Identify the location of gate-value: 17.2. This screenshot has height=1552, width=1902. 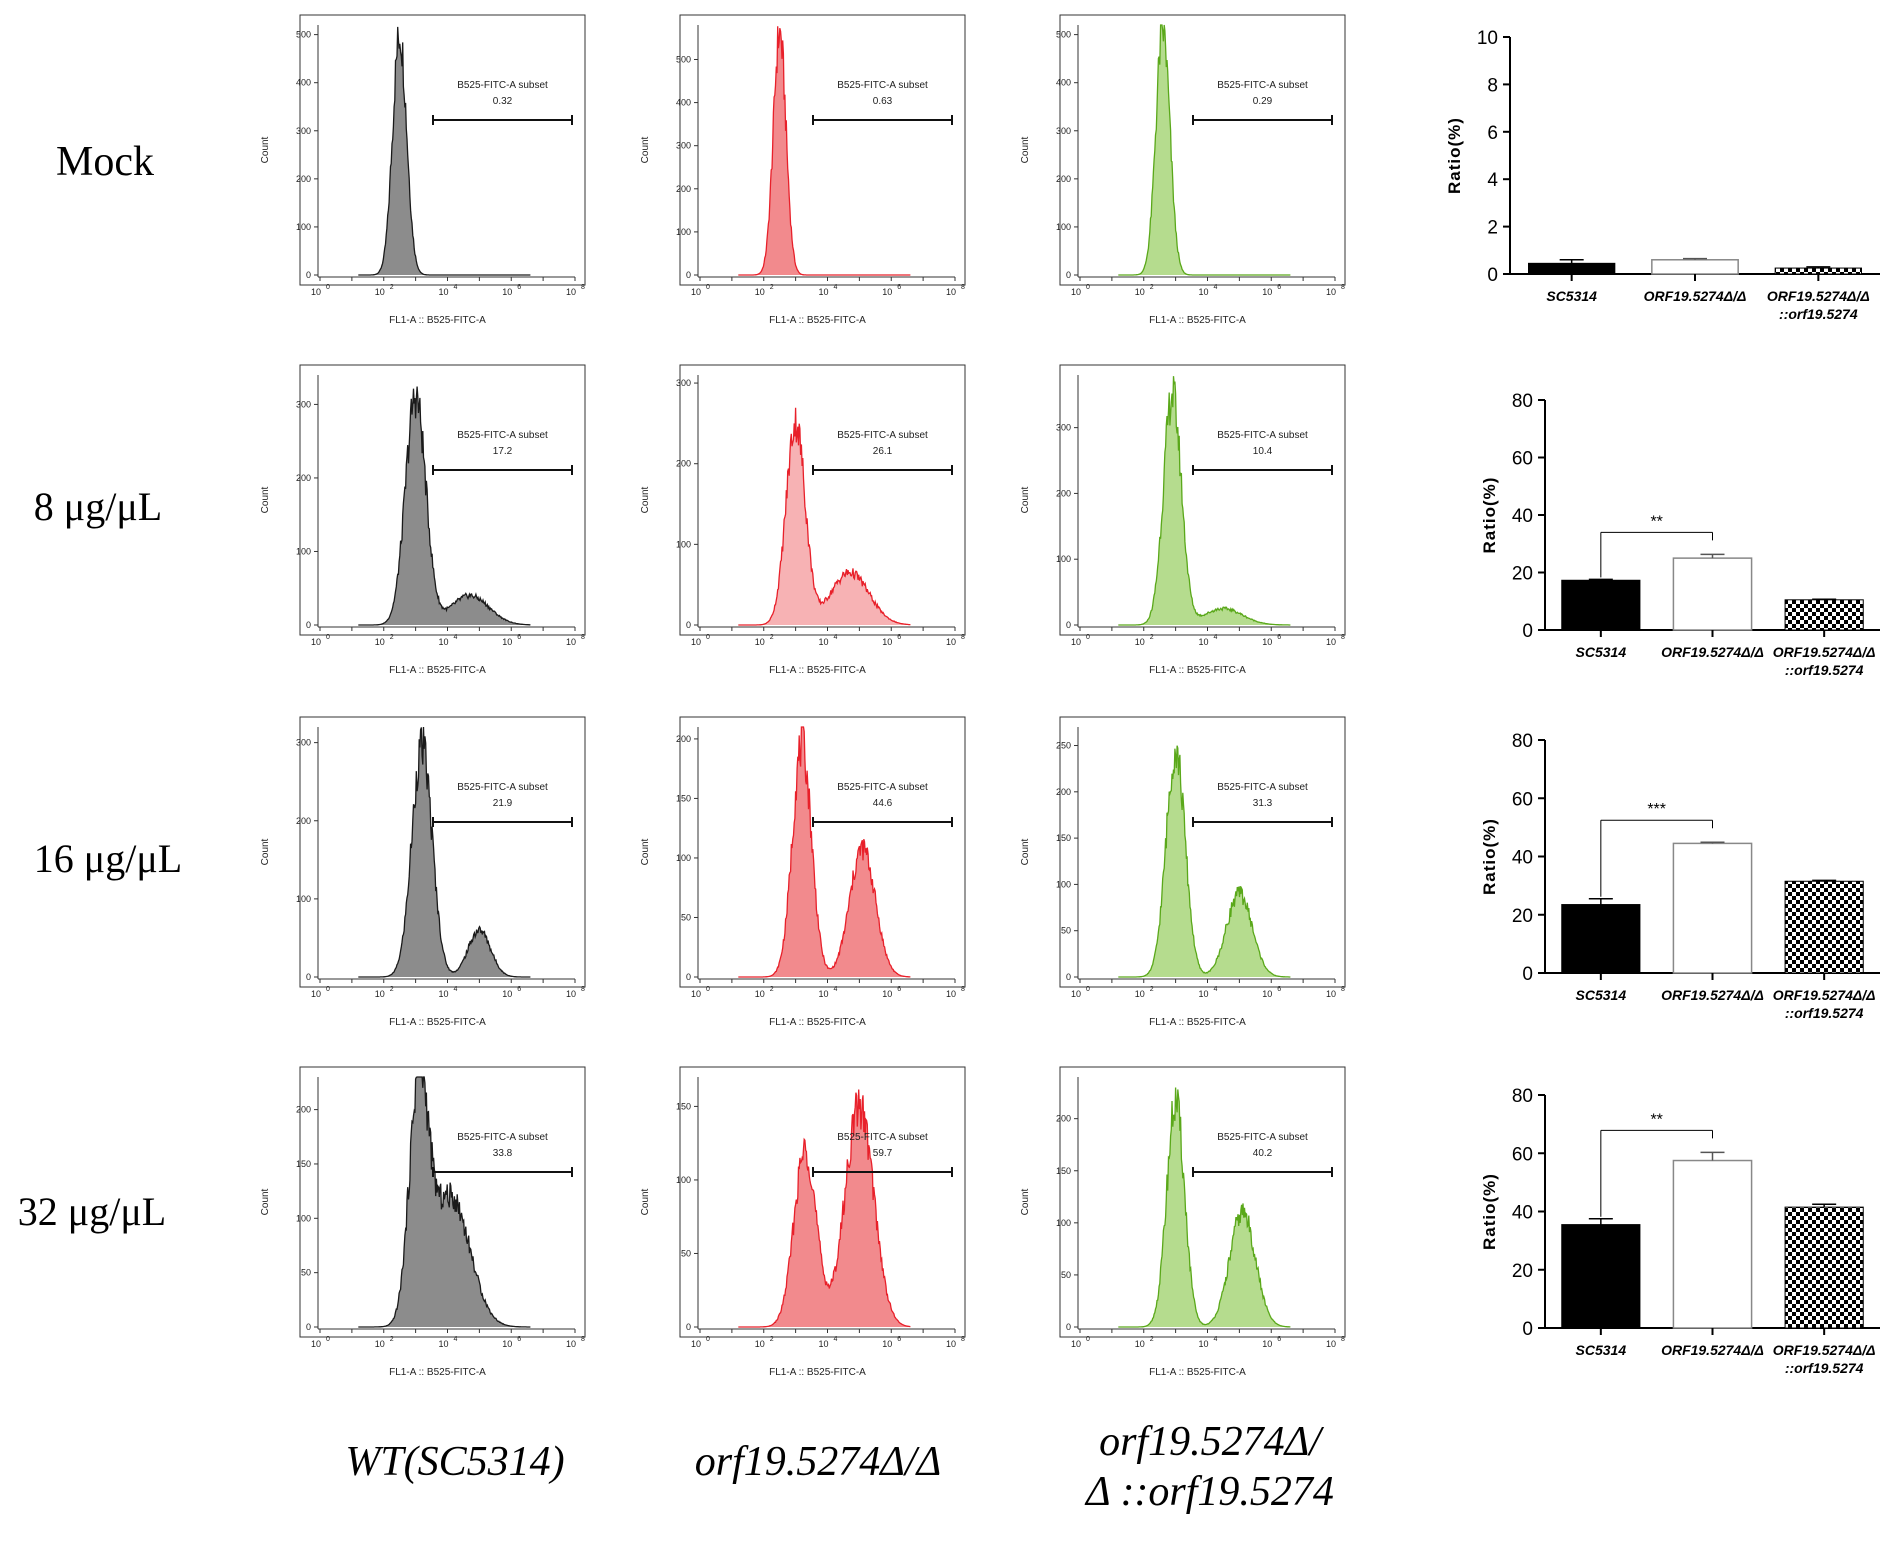
(503, 451).